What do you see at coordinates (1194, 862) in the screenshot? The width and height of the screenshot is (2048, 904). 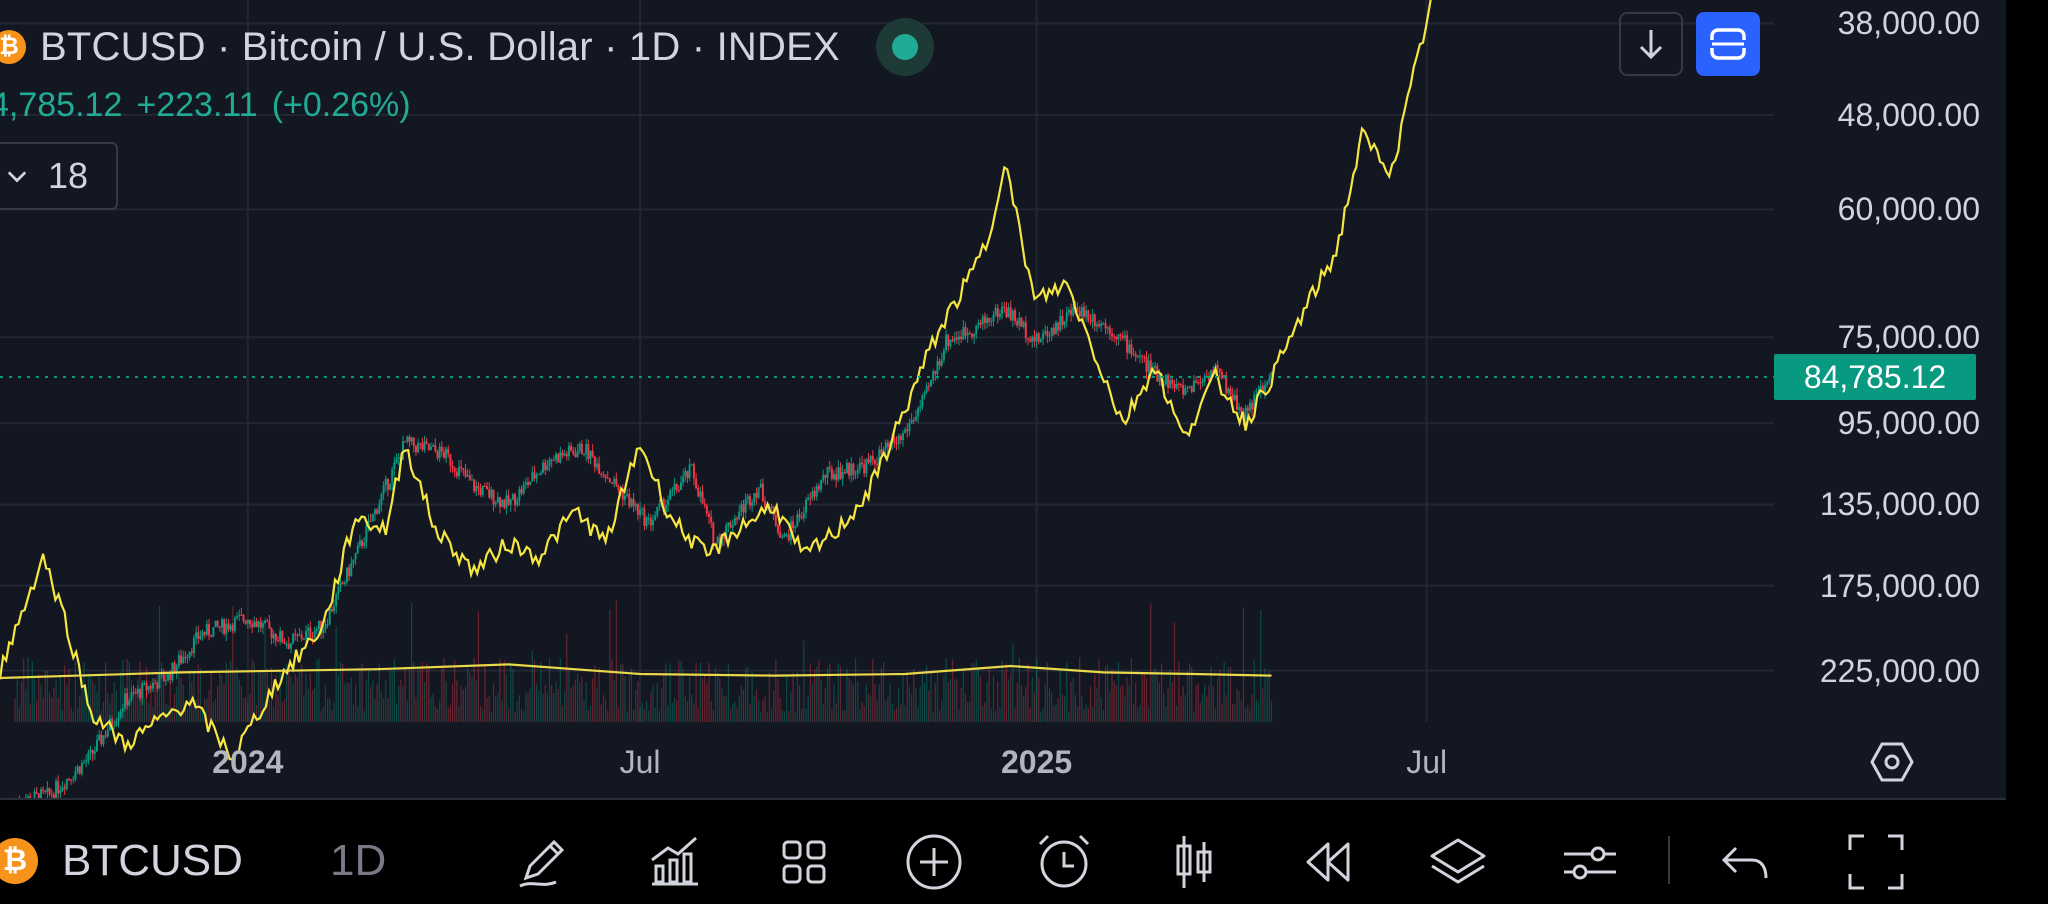 I see `chart-type-button` at bounding box center [1194, 862].